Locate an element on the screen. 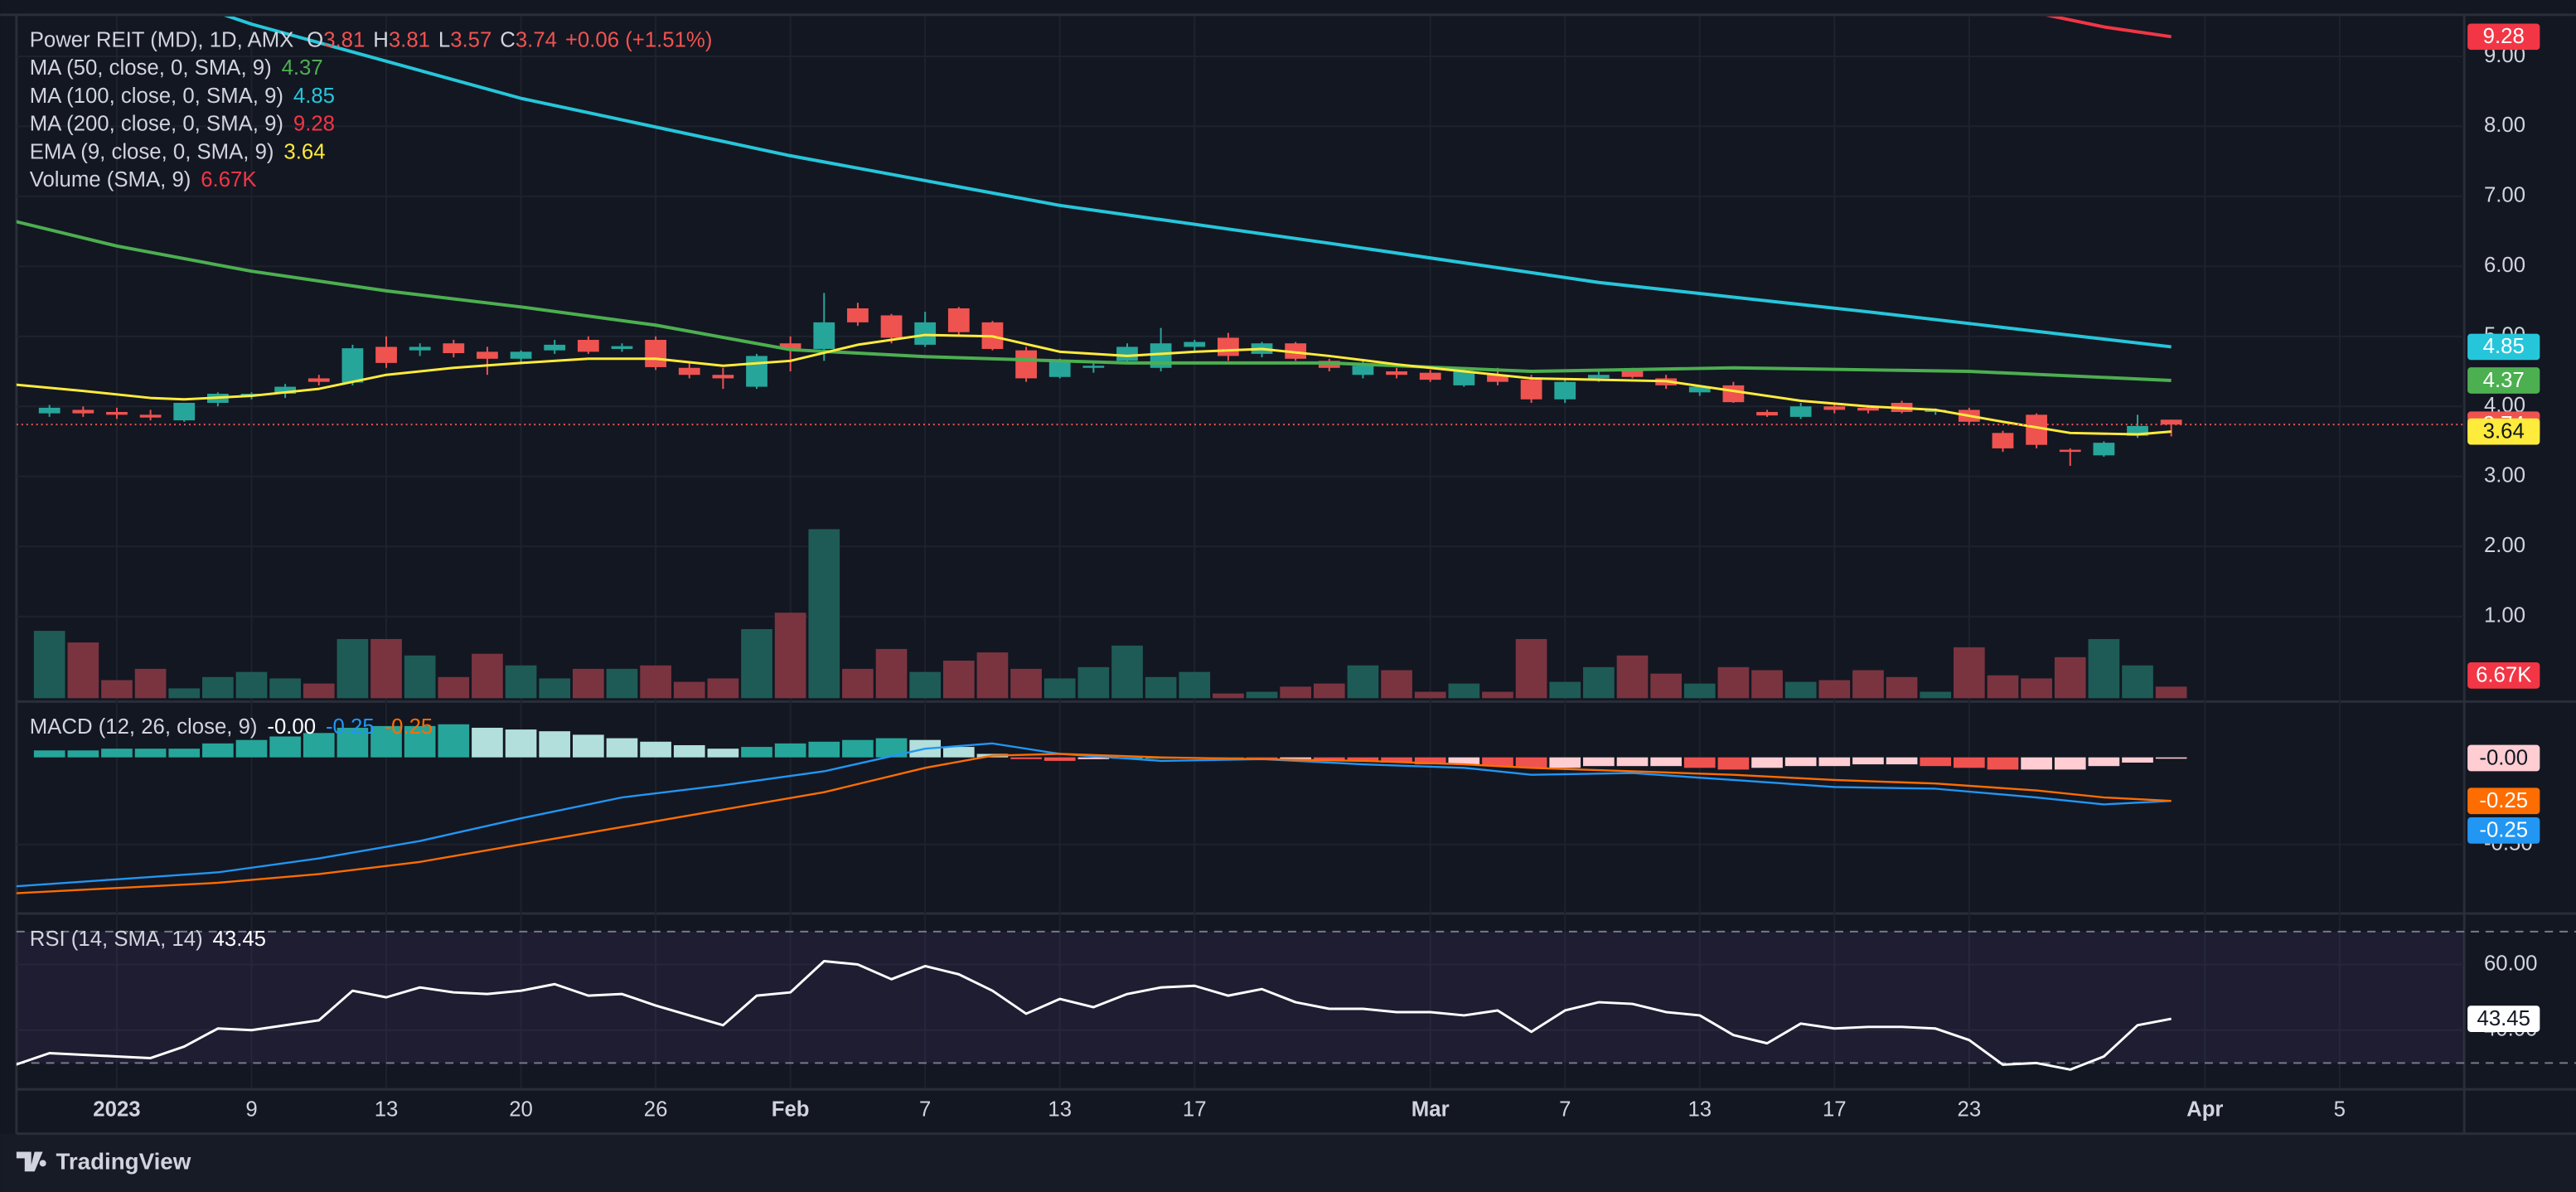 This screenshot has width=2576, height=1192. brand-logo: TradingView is located at coordinates (103, 1162).